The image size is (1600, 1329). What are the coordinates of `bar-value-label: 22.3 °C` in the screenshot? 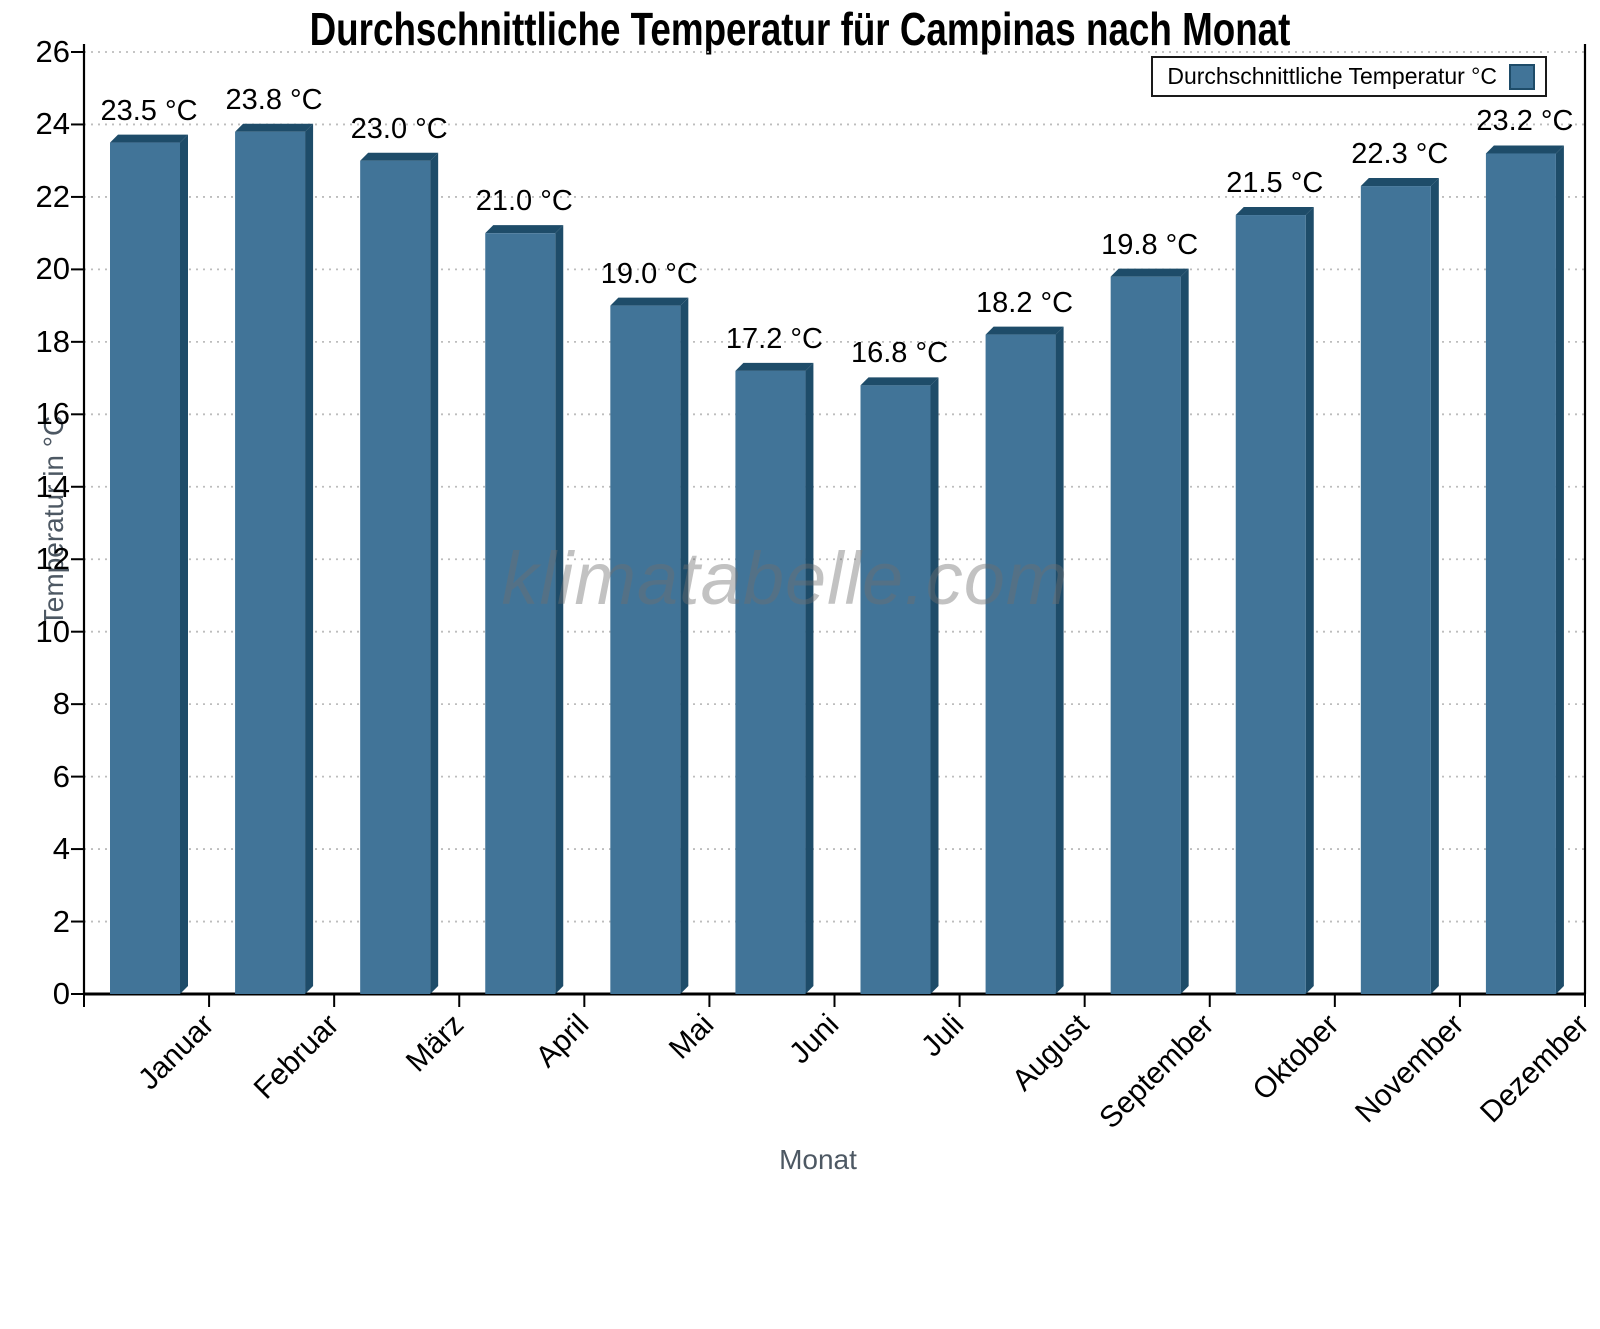 It's located at (1400, 154).